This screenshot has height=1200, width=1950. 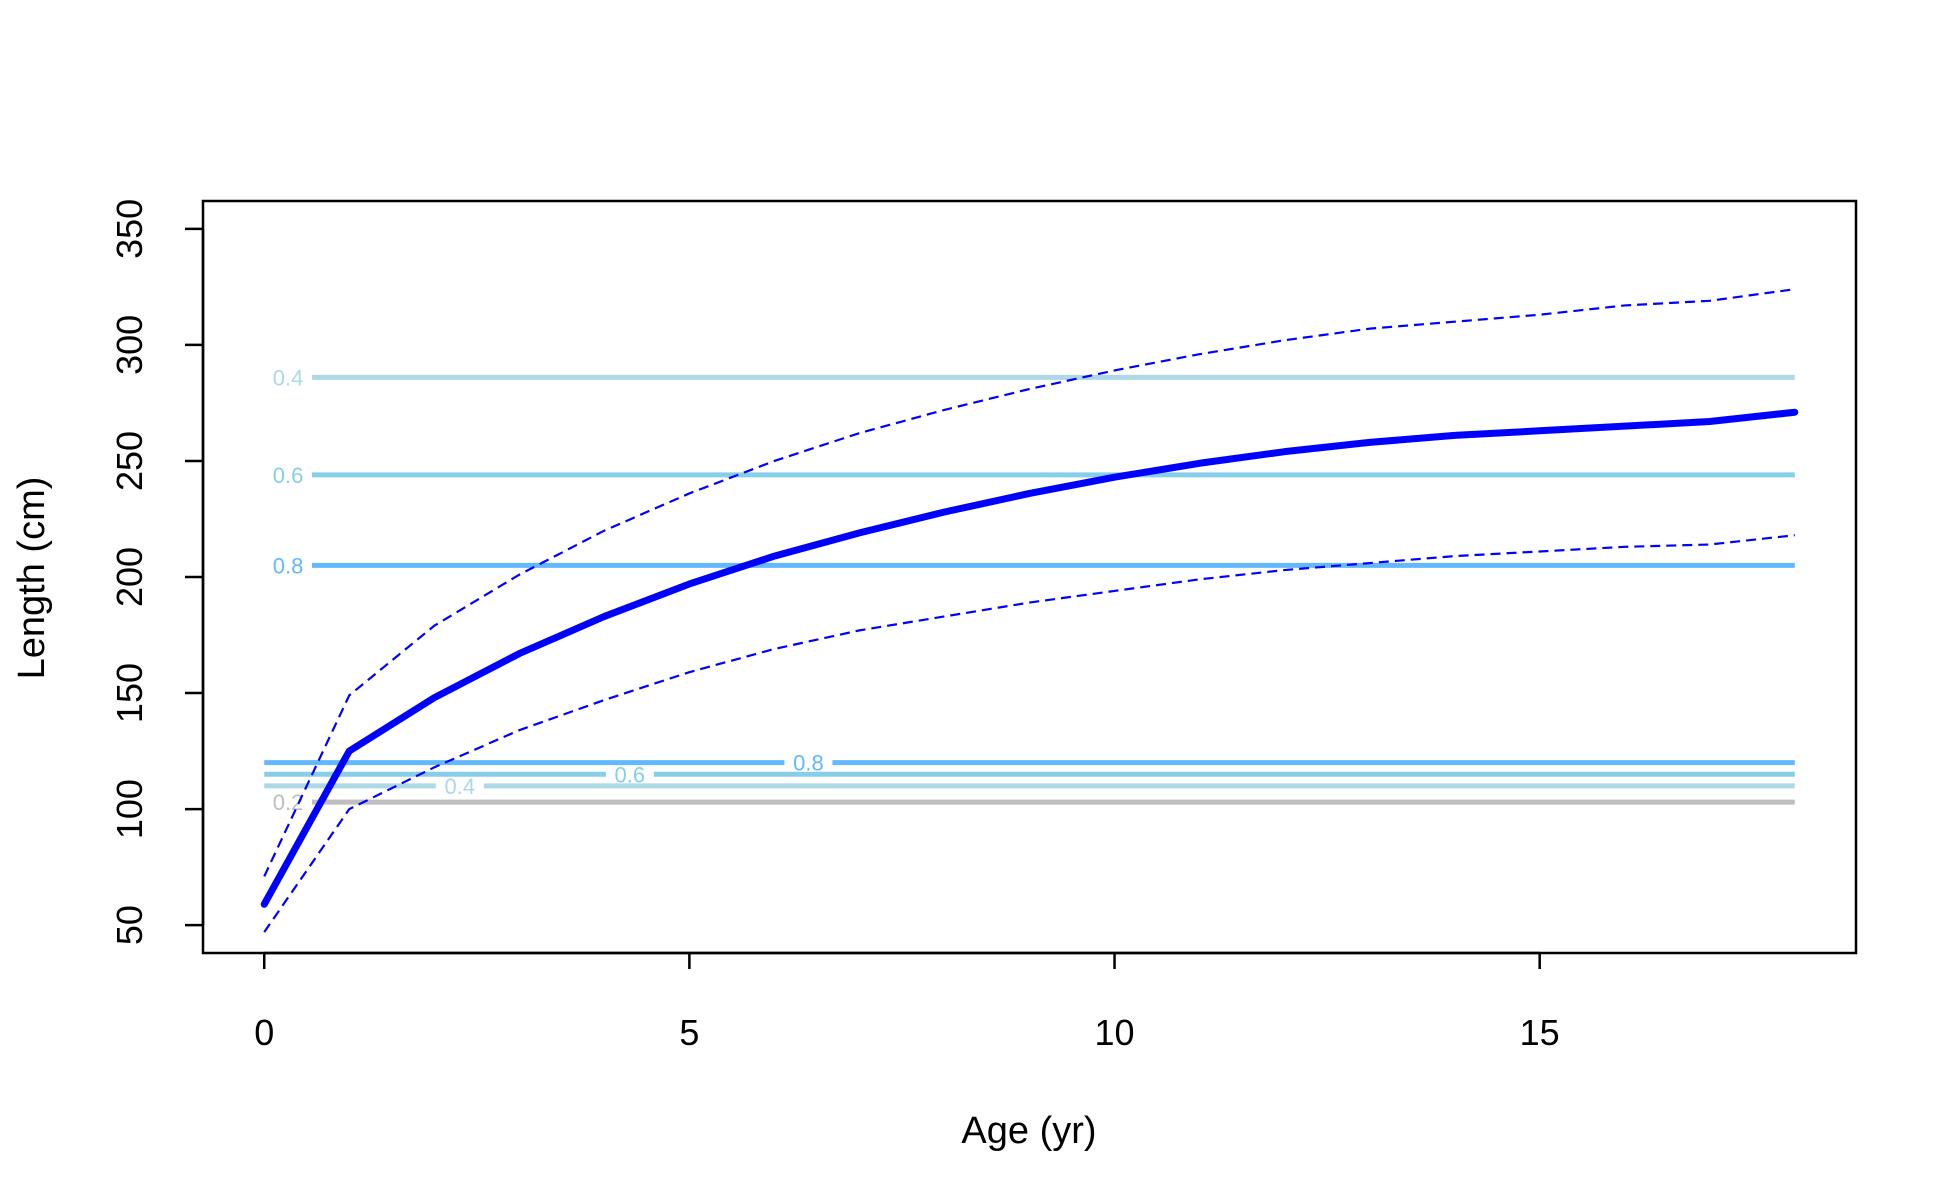 What do you see at coordinates (129, 693) in the screenshot?
I see `y-tick-label-2: 150` at bounding box center [129, 693].